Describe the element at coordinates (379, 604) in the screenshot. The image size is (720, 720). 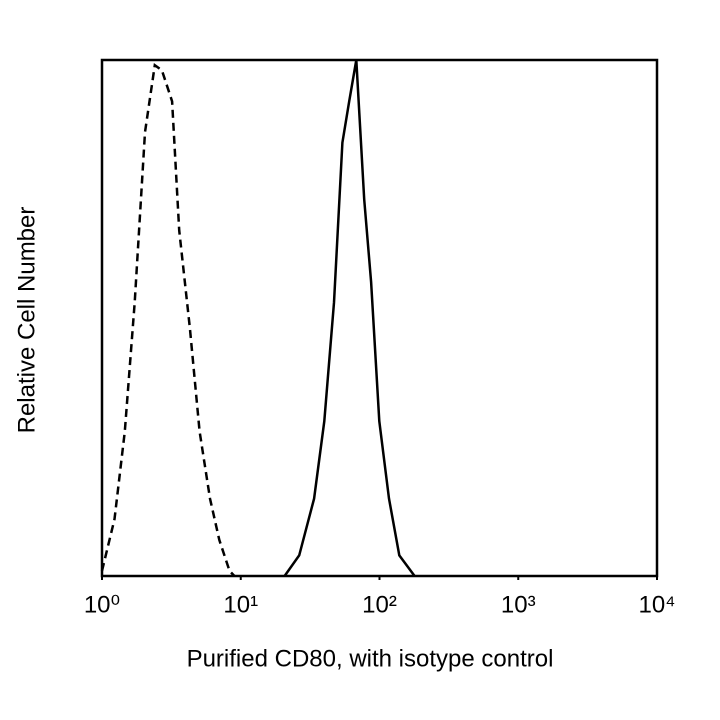
I see `x-tick-label: 10²` at that location.